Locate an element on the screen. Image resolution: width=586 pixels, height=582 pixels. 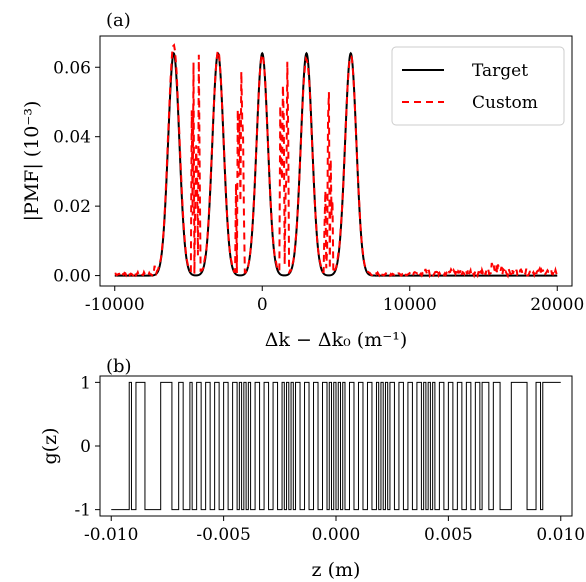
legend-box is located at coordinates (478, 86).